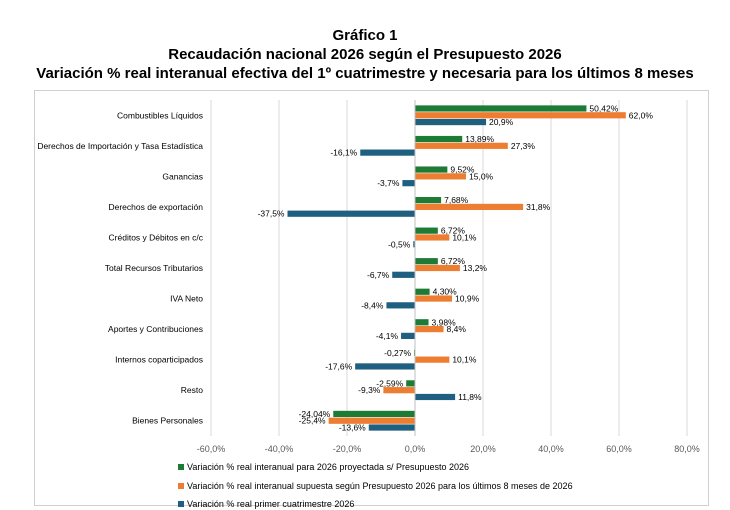 This screenshot has width=730, height=510. Describe the element at coordinates (457, 329) in the screenshot. I see `data-label: 8,4%` at that location.